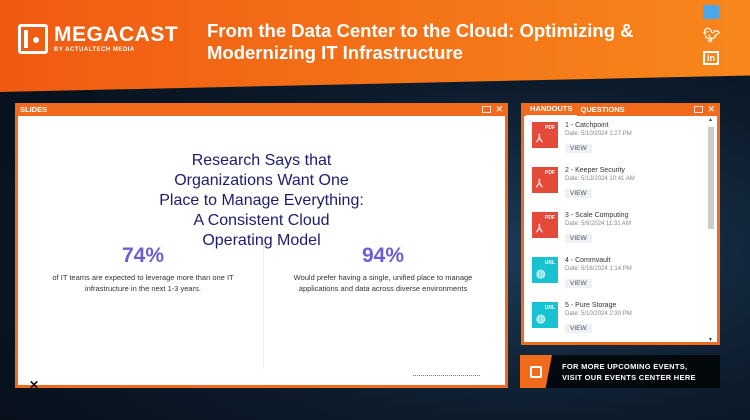 The height and width of the screenshot is (420, 750). What do you see at coordinates (595, 170) in the screenshot?
I see `handout-name: 2 - Keeper Security` at bounding box center [595, 170].